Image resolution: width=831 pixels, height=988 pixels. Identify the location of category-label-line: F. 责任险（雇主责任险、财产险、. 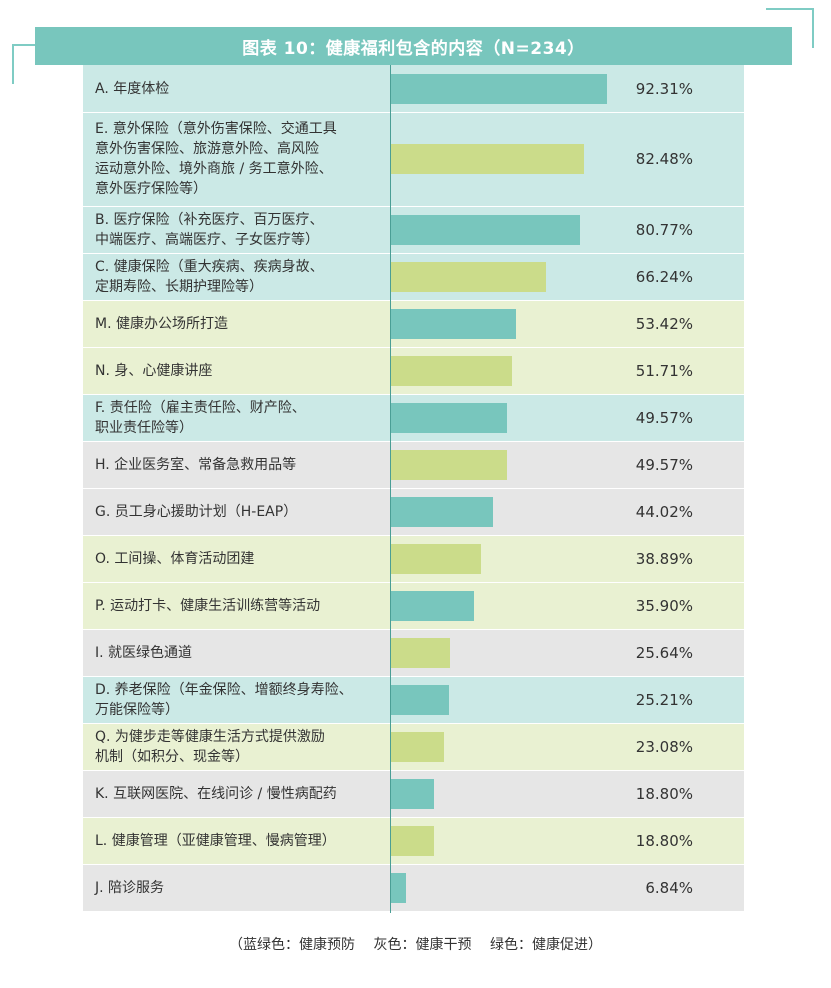
(200, 407).